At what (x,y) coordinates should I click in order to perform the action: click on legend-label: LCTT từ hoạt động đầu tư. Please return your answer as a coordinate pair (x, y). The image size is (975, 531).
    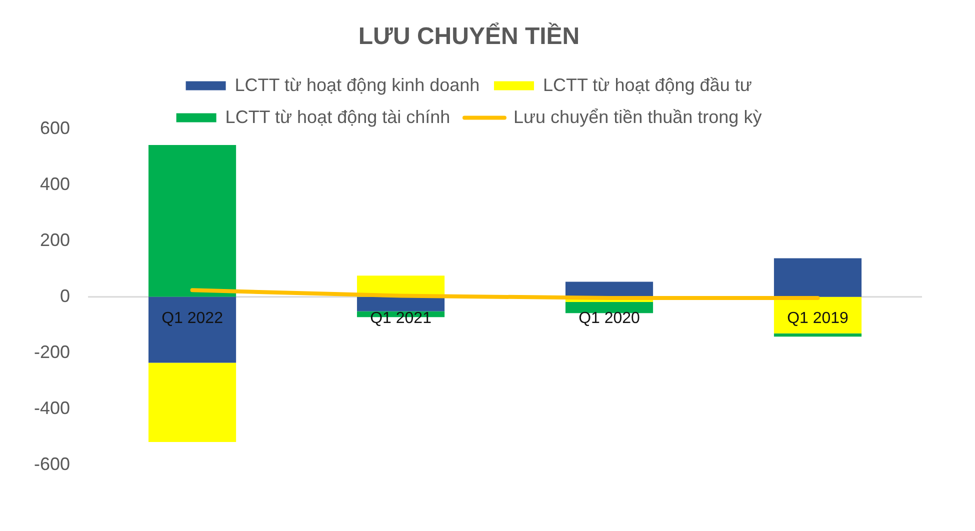
    Looking at the image, I should click on (647, 84).